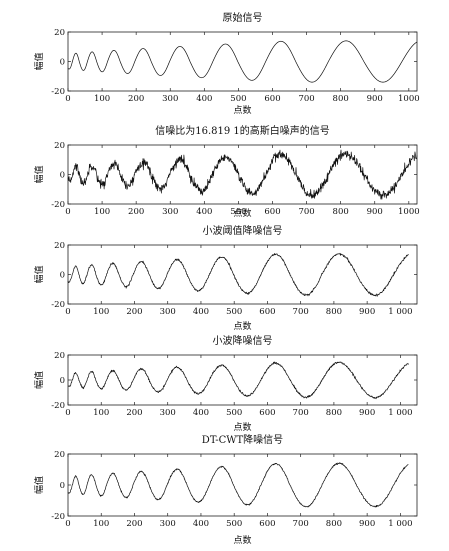 The height and width of the screenshot is (551, 449). What do you see at coordinates (243, 230) in the screenshot?
I see `subplot-title: 小波阈值降噪信号` at bounding box center [243, 230].